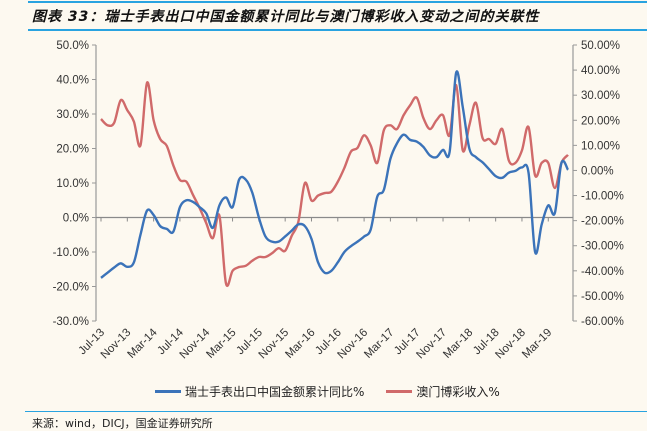 Image resolution: width=647 pixels, height=431 pixels. Describe the element at coordinates (71, 322) in the screenshot. I see `left-axis-tick-label: -30.0%` at that location.